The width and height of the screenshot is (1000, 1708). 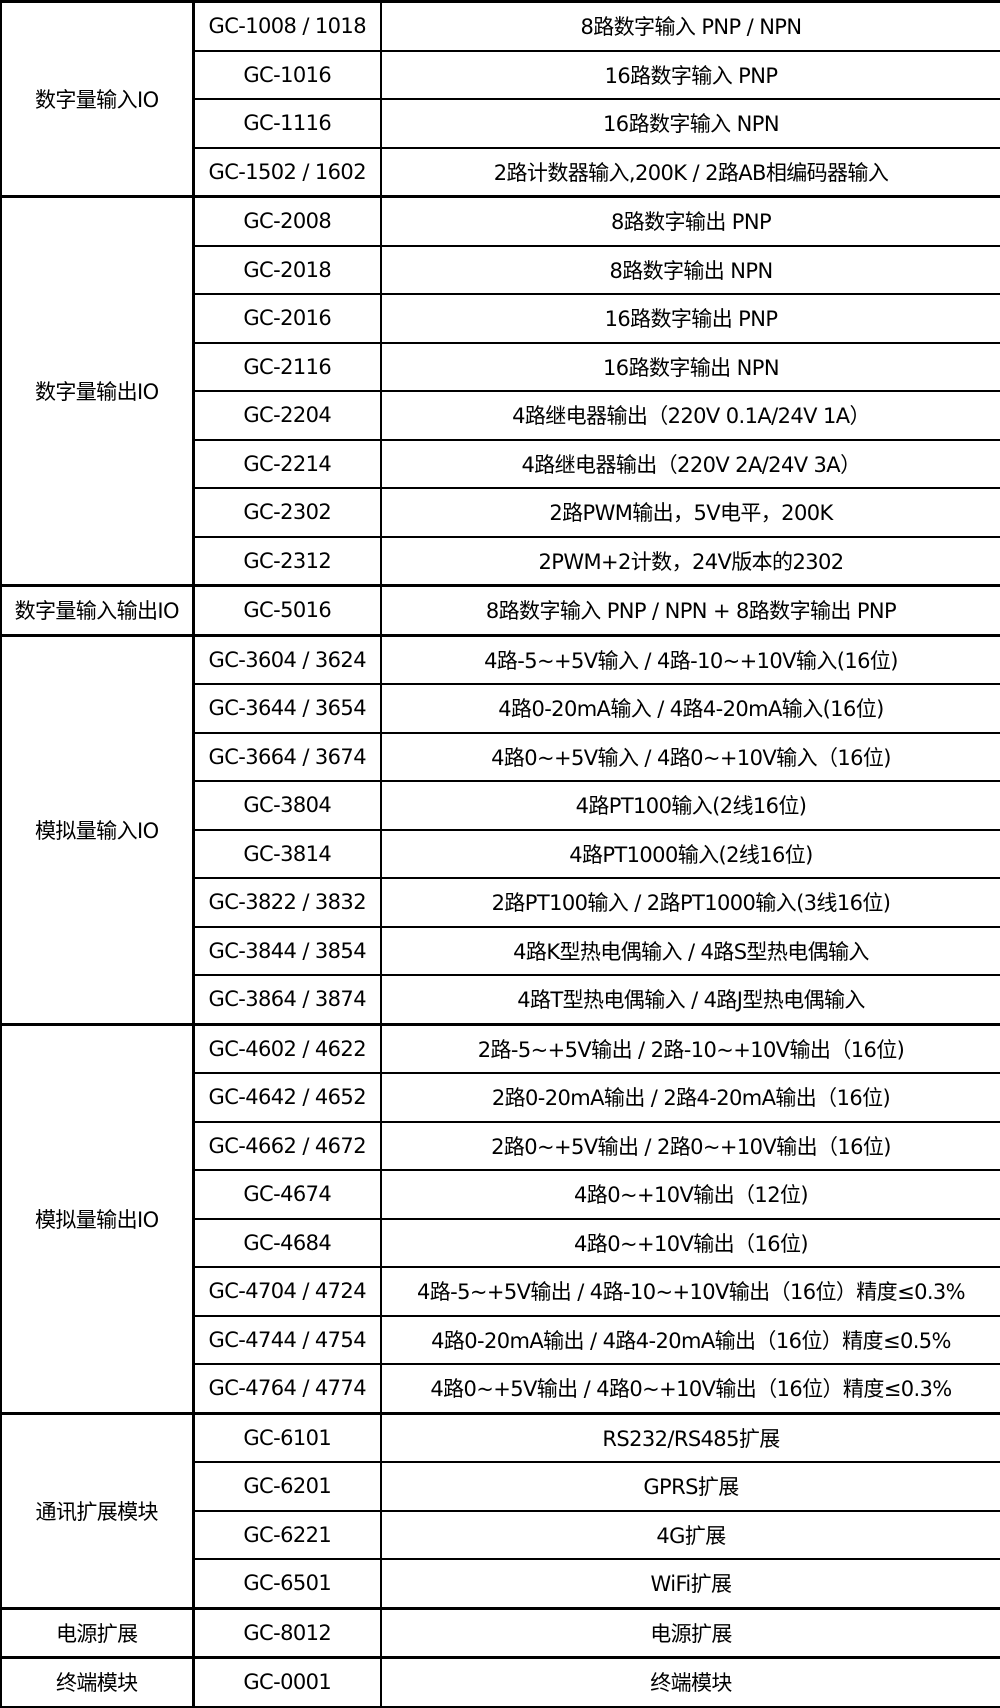 I want to click on model-cell: GC-3644 / 3654, so click(x=287, y=708).